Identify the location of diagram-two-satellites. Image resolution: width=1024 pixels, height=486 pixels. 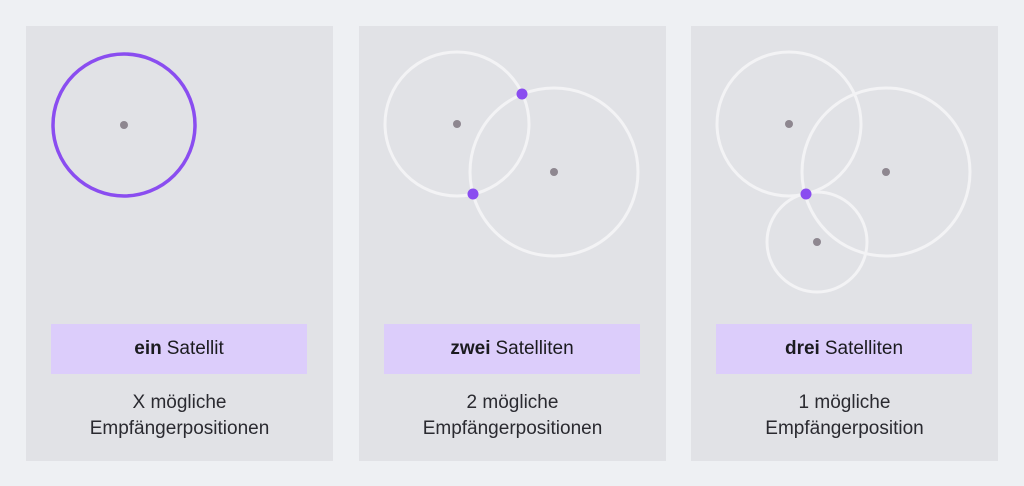
(511, 154).